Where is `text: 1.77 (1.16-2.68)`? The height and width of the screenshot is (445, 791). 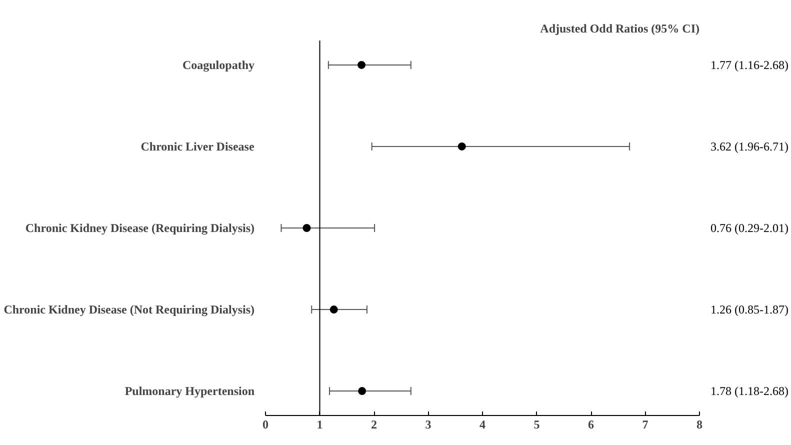
text: 1.77 (1.16-2.68) is located at coordinates (749, 65).